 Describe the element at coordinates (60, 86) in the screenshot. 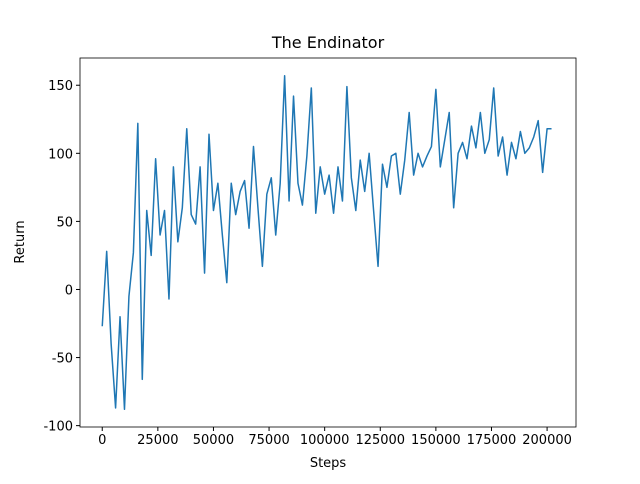

I see `y-tick-label: 150` at that location.